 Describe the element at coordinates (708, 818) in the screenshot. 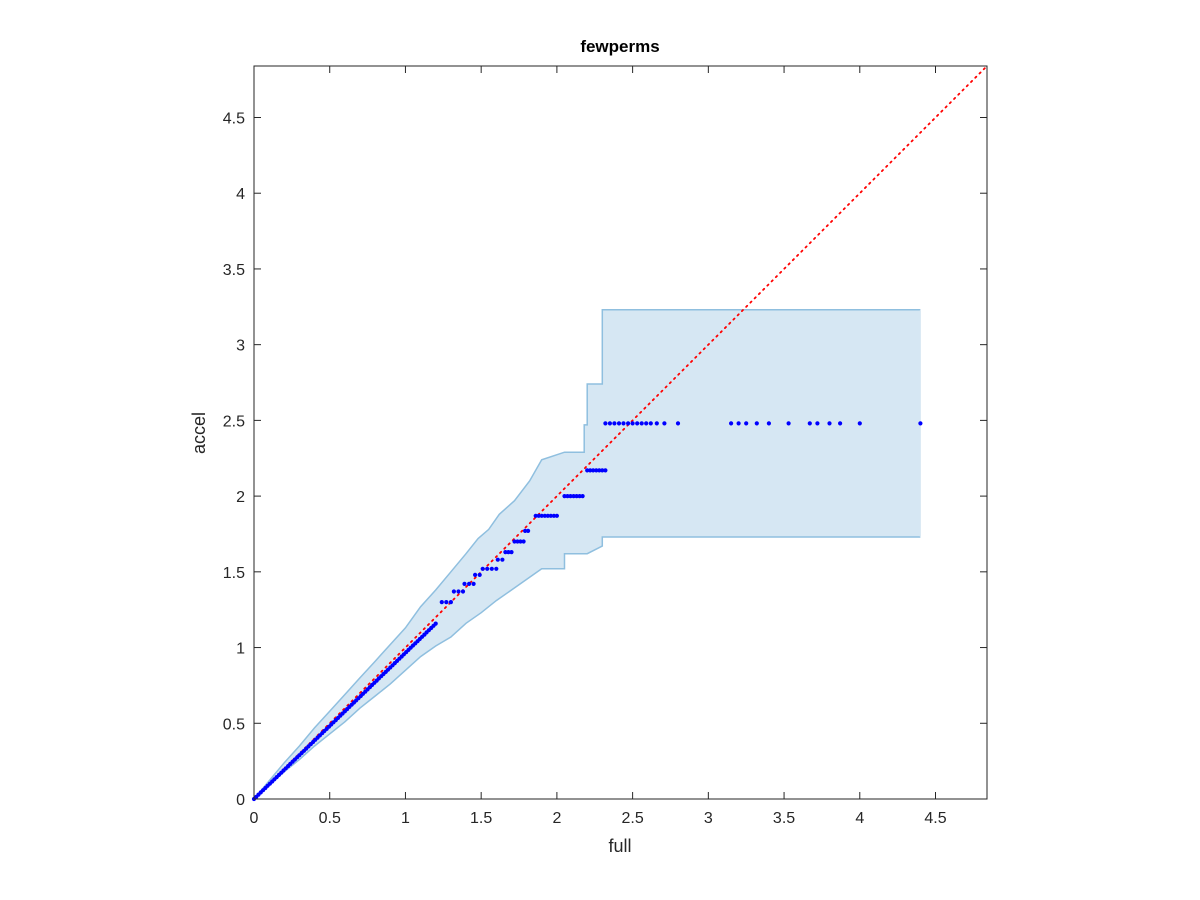

I see `x-tick-label: 3` at that location.